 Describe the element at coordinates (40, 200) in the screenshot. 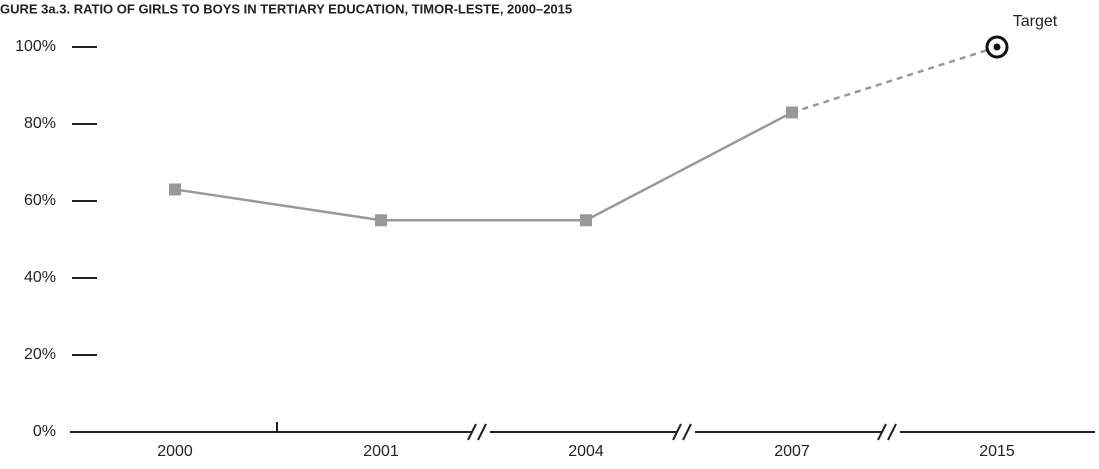

I see `y-tick-label: 60%` at that location.